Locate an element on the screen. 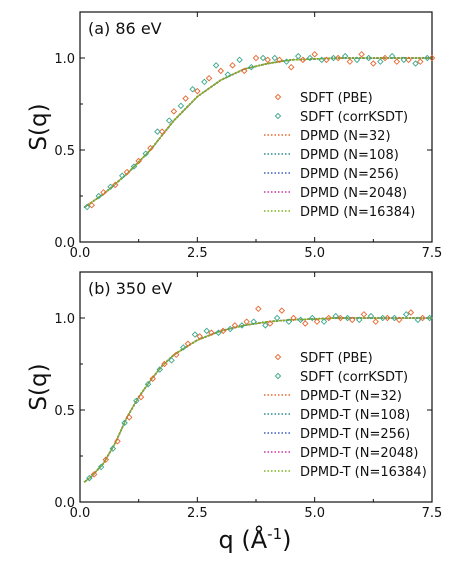 Image resolution: width=463 pixels, height=565 pixels. legend-label: DPMD-T (N=108) is located at coordinates (355, 415).